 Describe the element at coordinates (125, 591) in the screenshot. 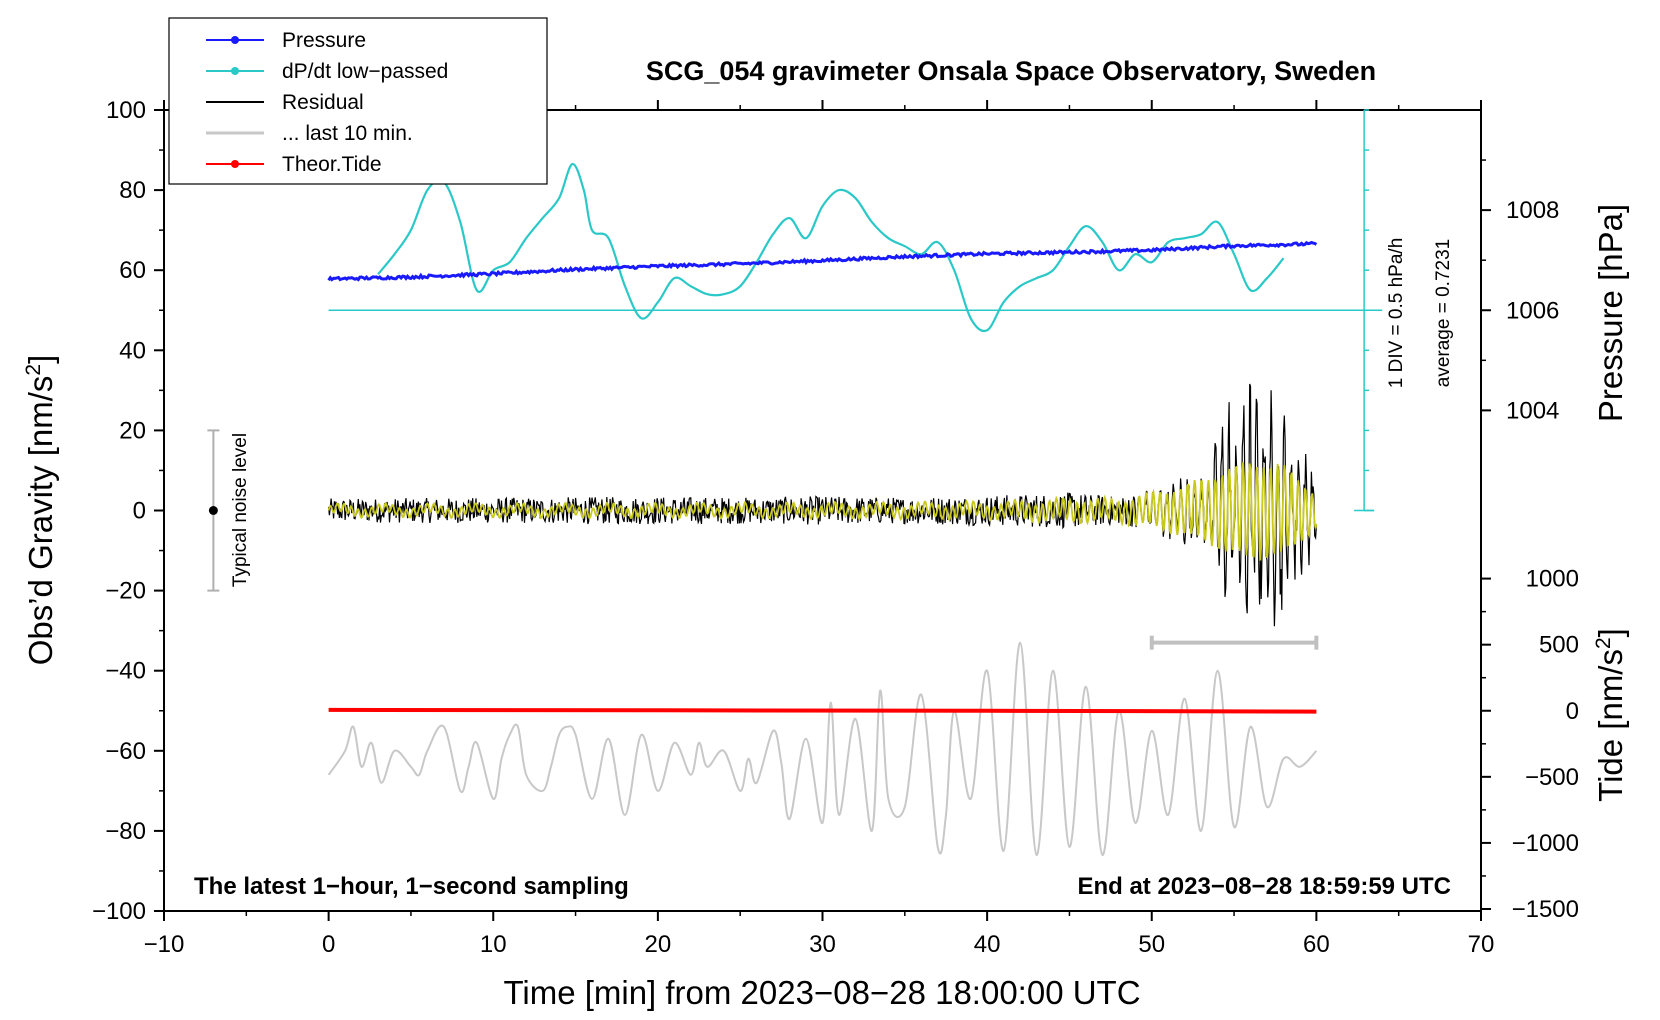

I see `y-tick-label-4: −20` at that location.